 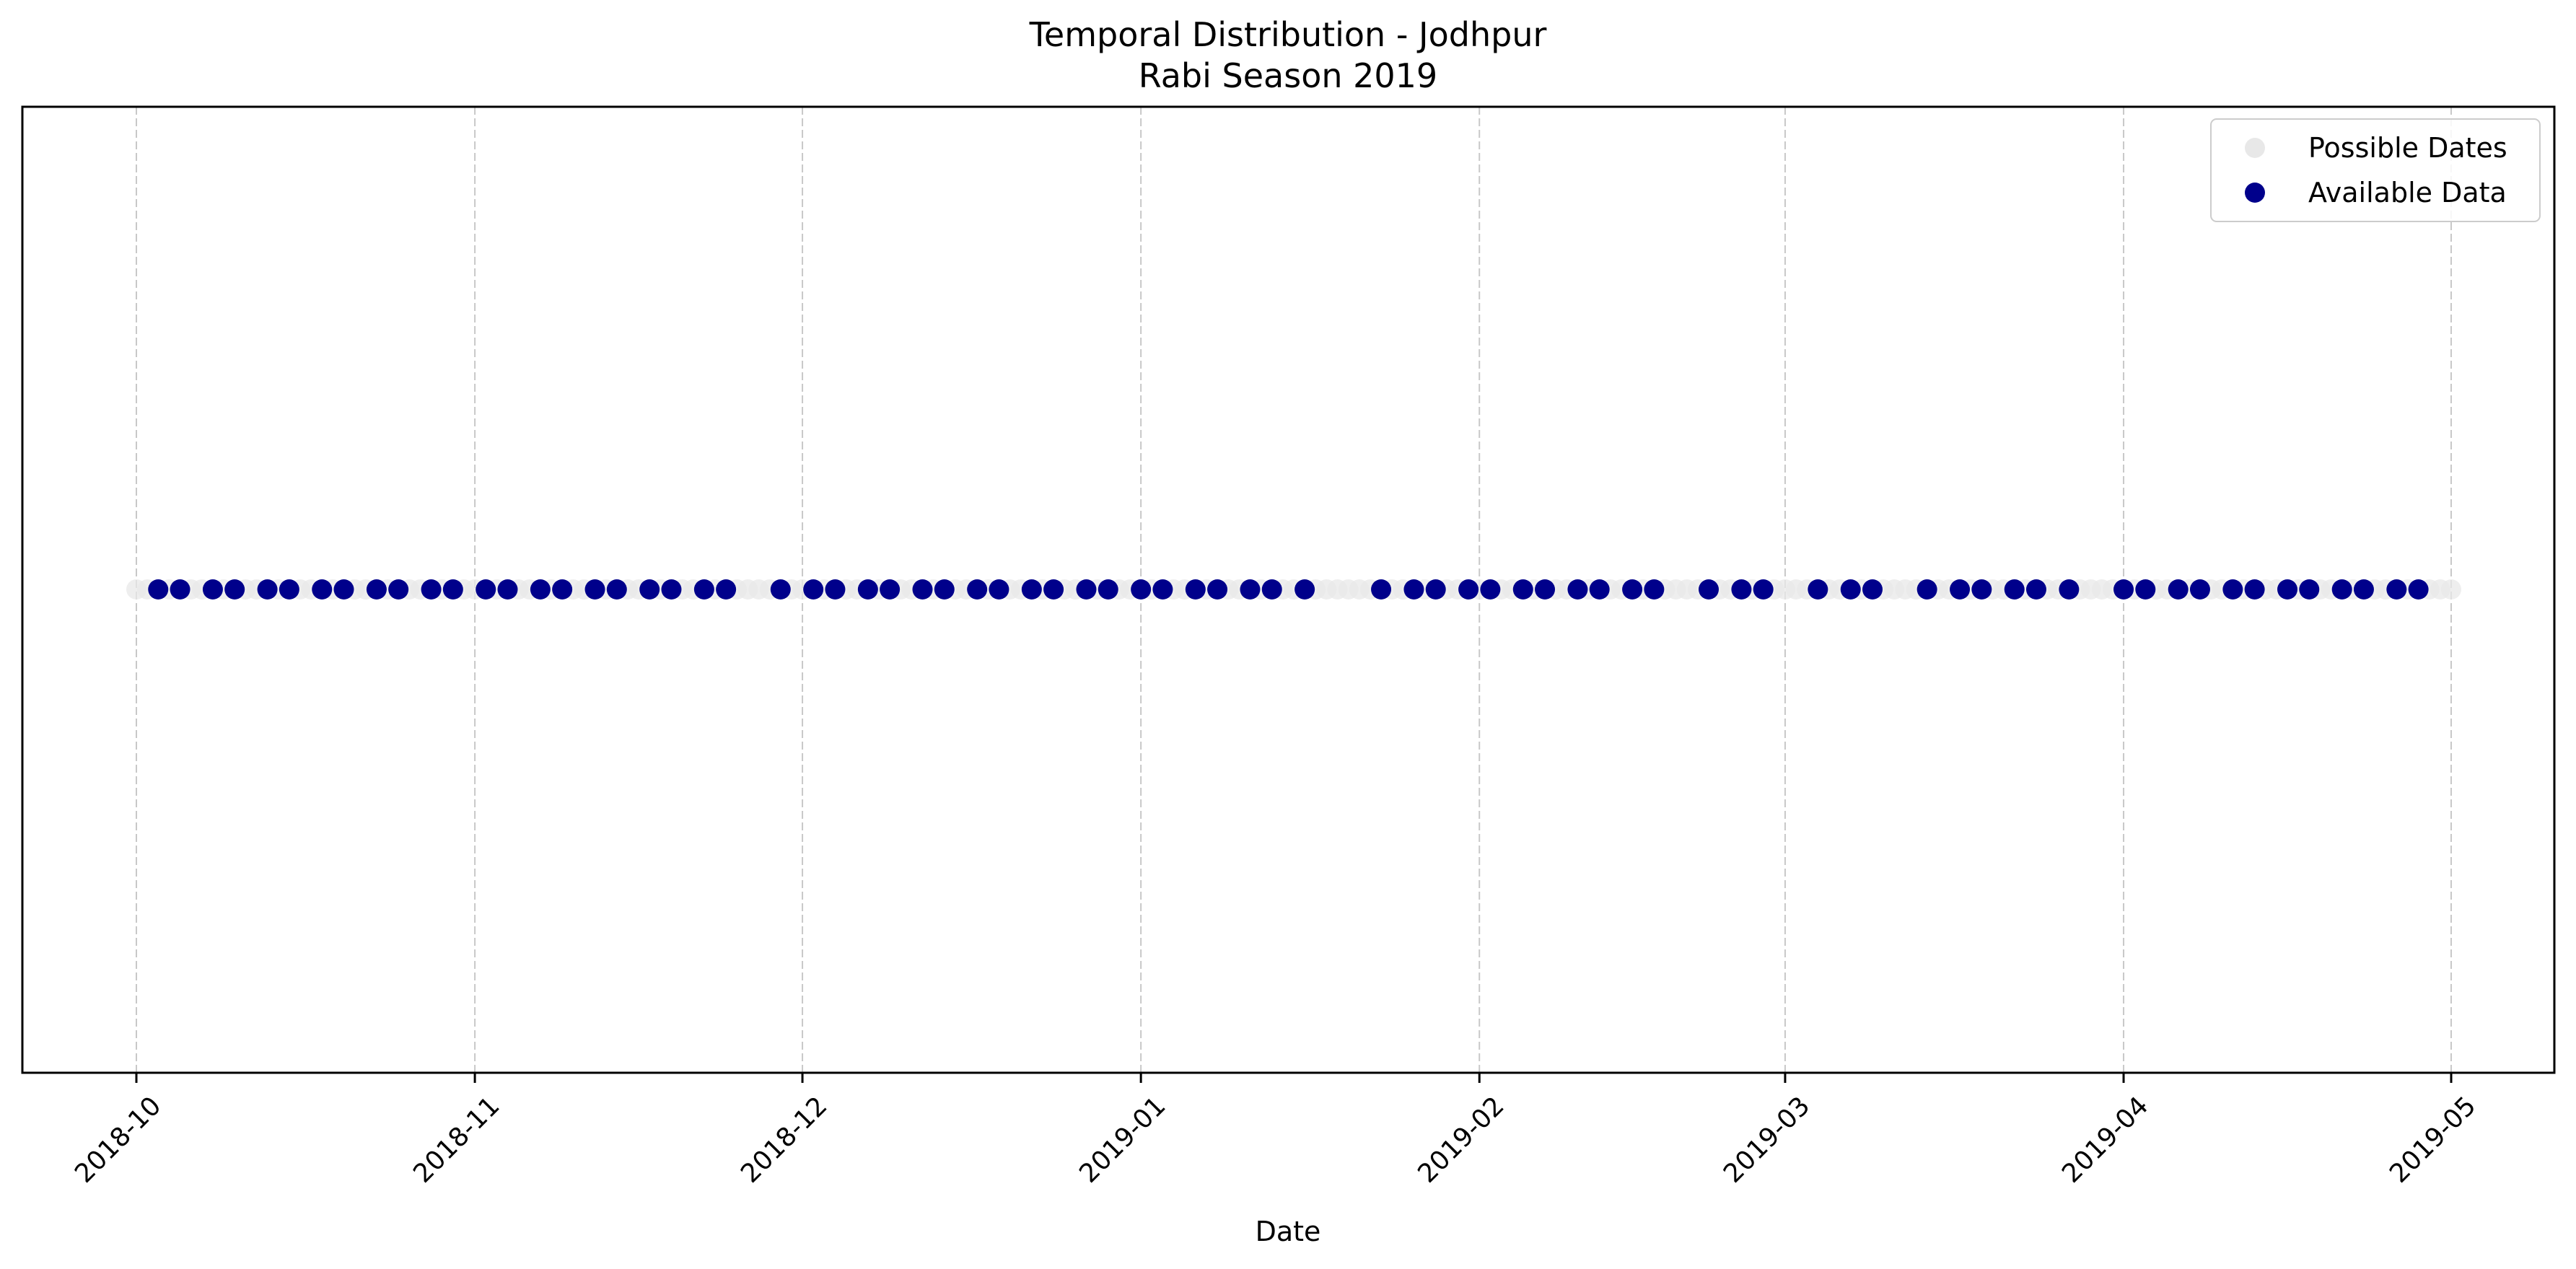 What do you see at coordinates (2105, 1139) in the screenshot?
I see `x-tick-label: 2019-04` at bounding box center [2105, 1139].